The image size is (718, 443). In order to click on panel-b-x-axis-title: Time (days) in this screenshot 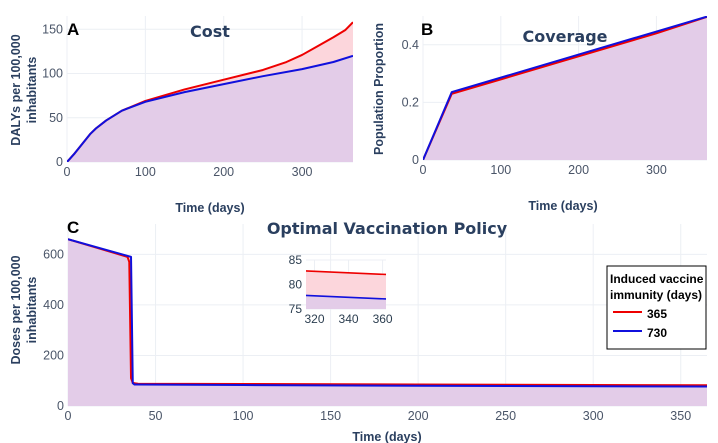, I will do `click(562, 206)`.